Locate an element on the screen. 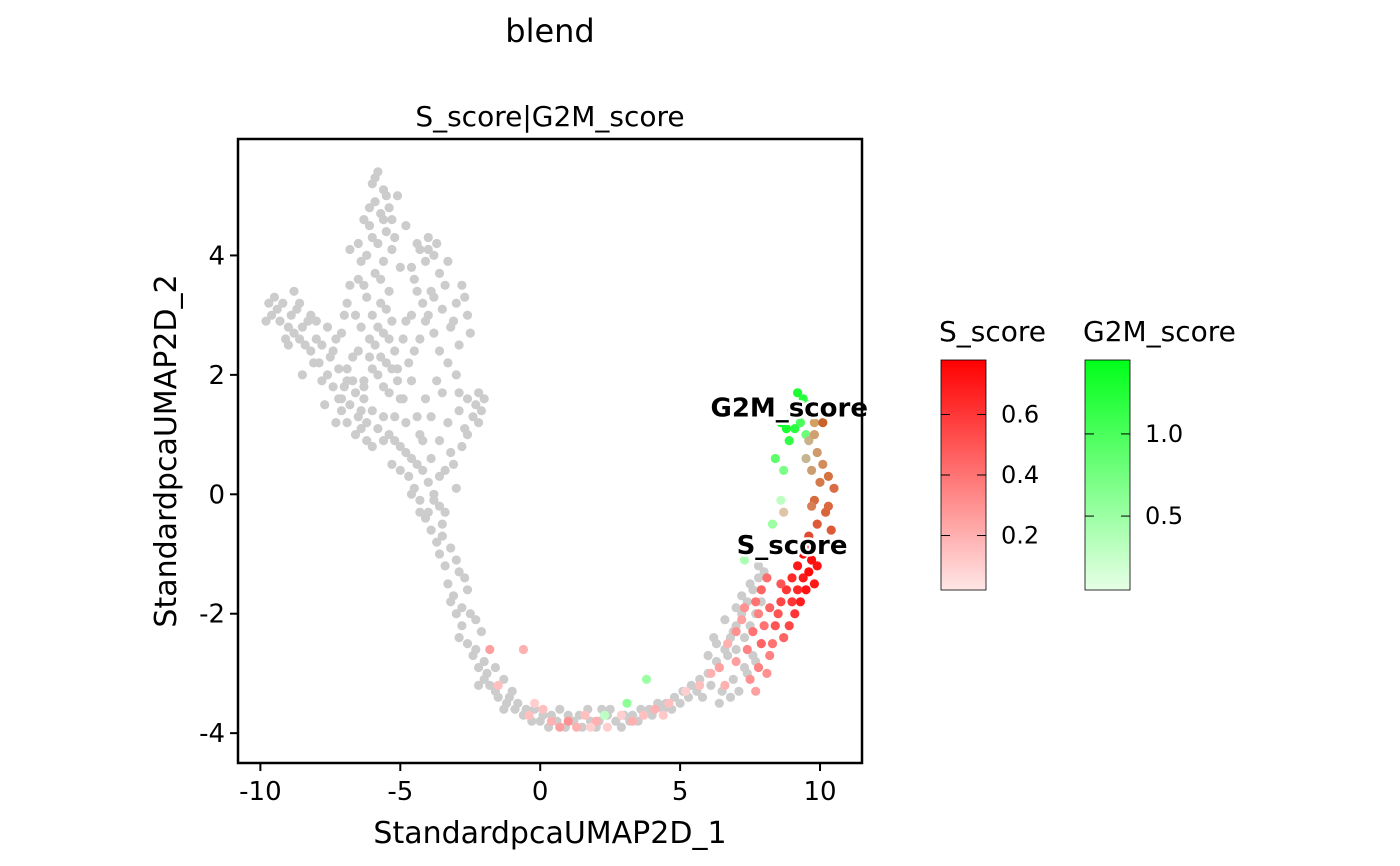  x-tick-label: -10 is located at coordinates (260, 792).